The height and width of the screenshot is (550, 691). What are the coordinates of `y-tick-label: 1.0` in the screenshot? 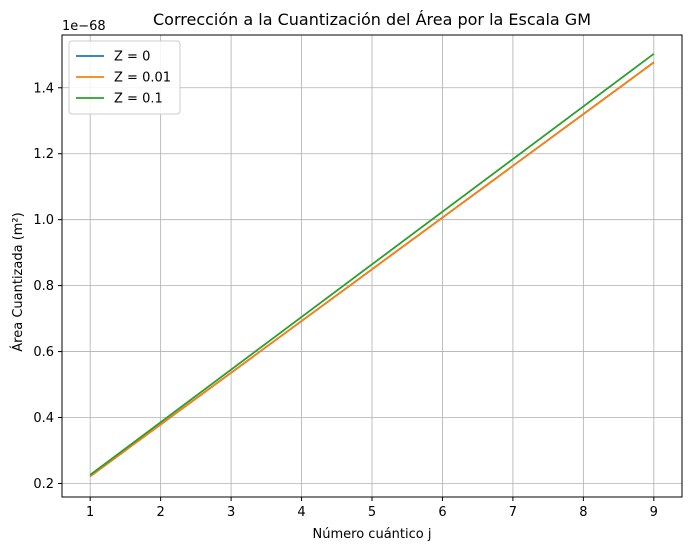 It's located at (43, 220).